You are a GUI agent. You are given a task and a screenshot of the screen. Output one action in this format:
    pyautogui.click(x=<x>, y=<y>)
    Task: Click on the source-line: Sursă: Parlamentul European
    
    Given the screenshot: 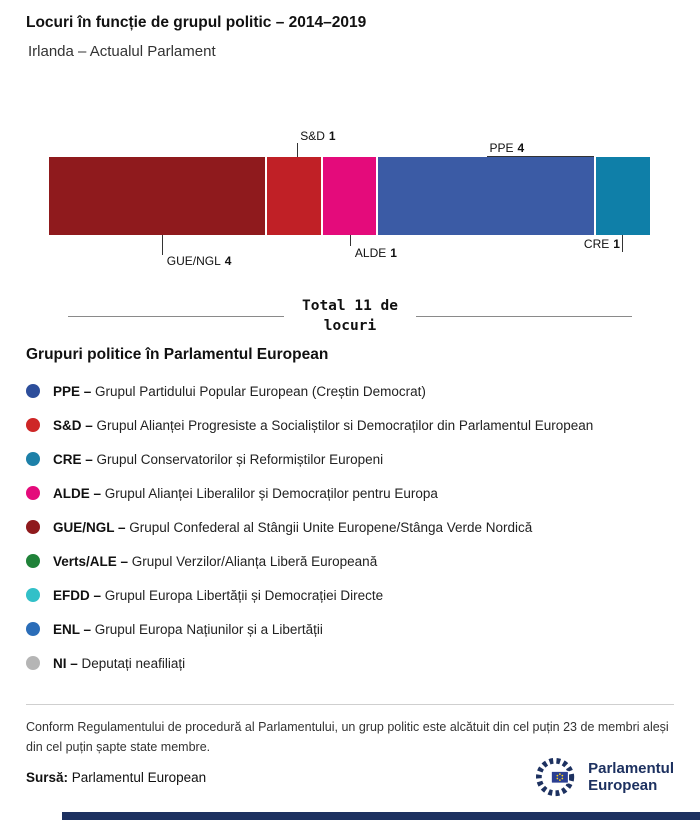 What is the action you would take?
    pyautogui.click(x=116, y=777)
    